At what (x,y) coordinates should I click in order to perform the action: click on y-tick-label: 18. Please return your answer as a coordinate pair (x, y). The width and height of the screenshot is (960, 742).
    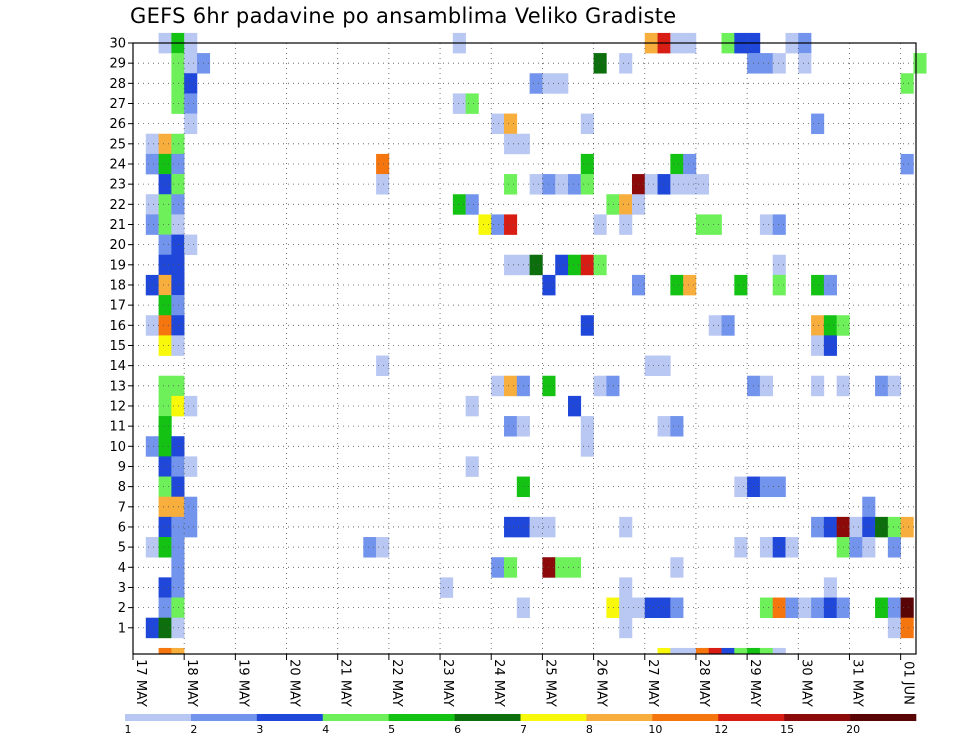
    Looking at the image, I should click on (117, 285).